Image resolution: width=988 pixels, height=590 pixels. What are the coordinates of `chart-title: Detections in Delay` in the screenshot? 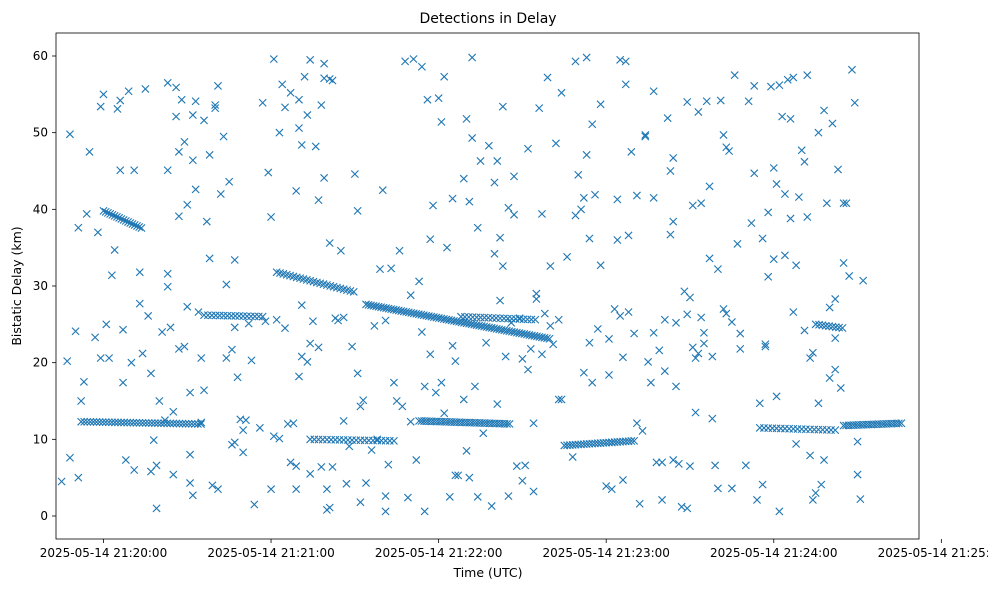 It's located at (487, 19).